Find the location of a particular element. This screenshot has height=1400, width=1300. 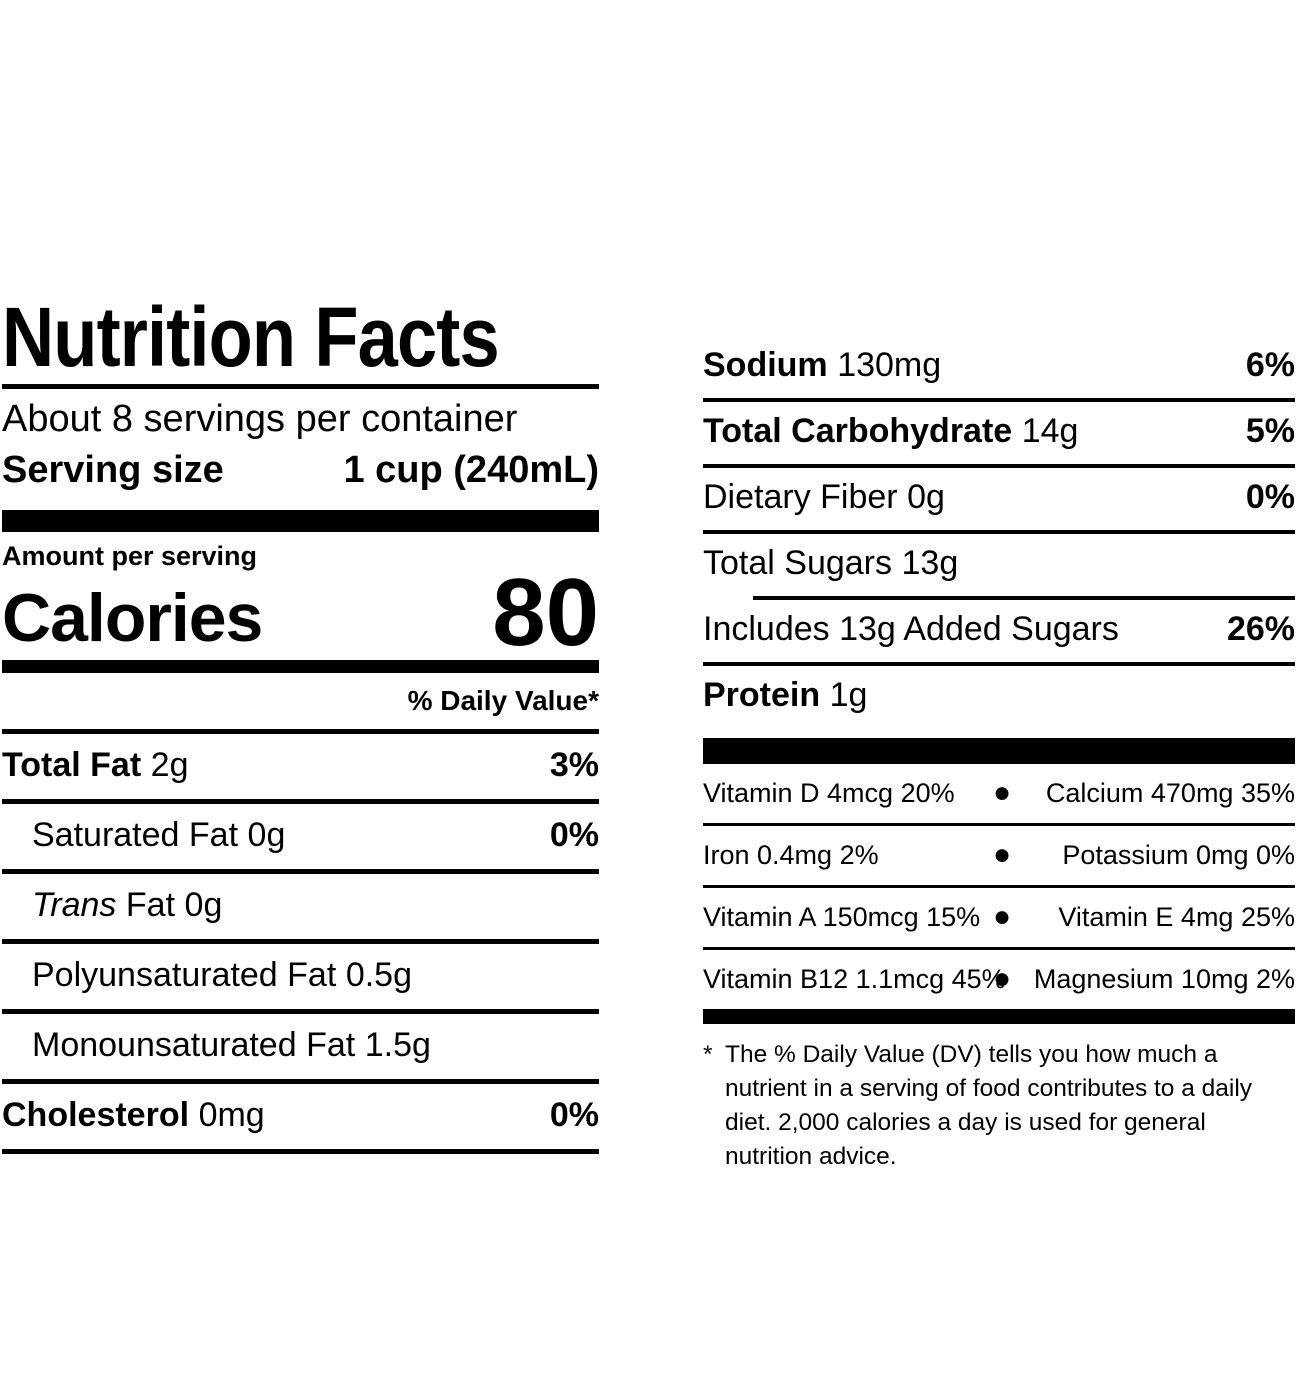

nutrient-row-total-sugars: Total Sugars 13g is located at coordinates (999, 565).